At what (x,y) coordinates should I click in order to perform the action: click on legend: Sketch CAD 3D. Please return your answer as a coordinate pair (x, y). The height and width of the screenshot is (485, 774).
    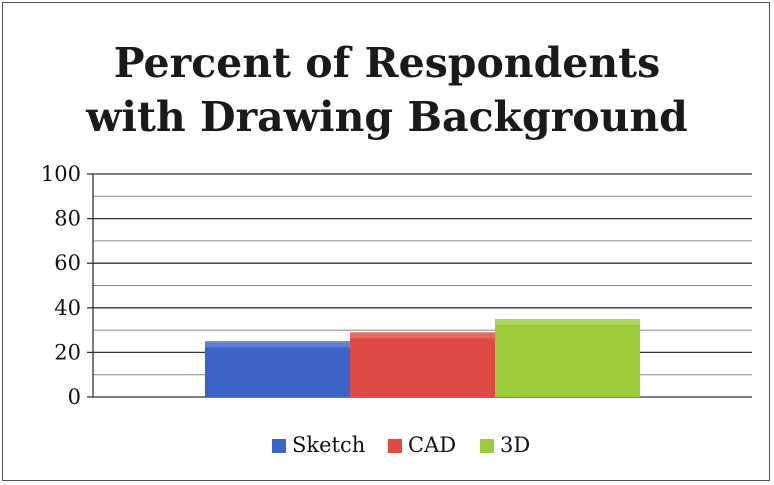
    Looking at the image, I should click on (401, 445).